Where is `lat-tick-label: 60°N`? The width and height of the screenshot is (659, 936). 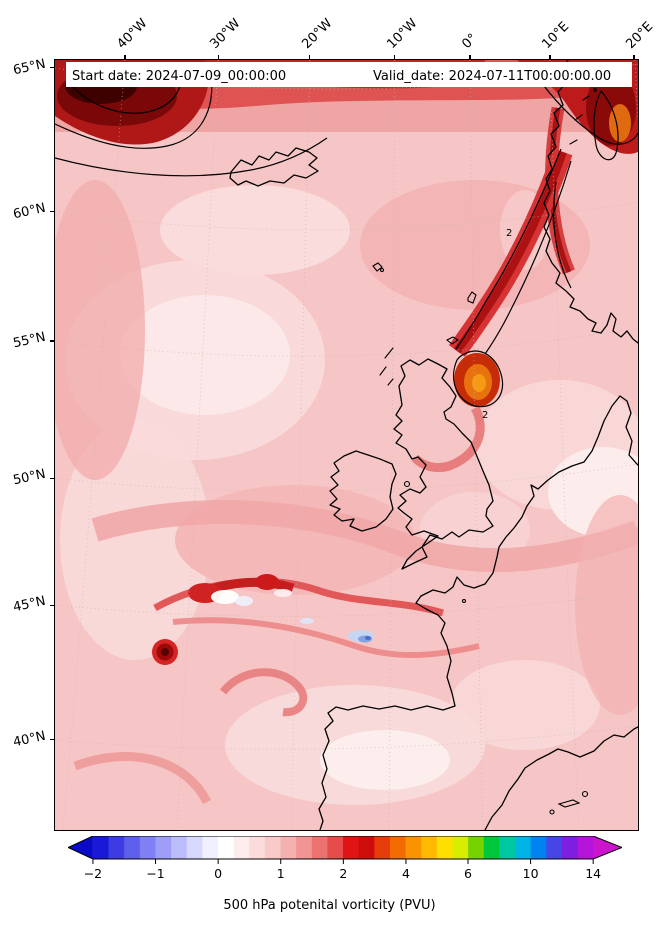 lat-tick-label: 60°N is located at coordinates (30, 211).